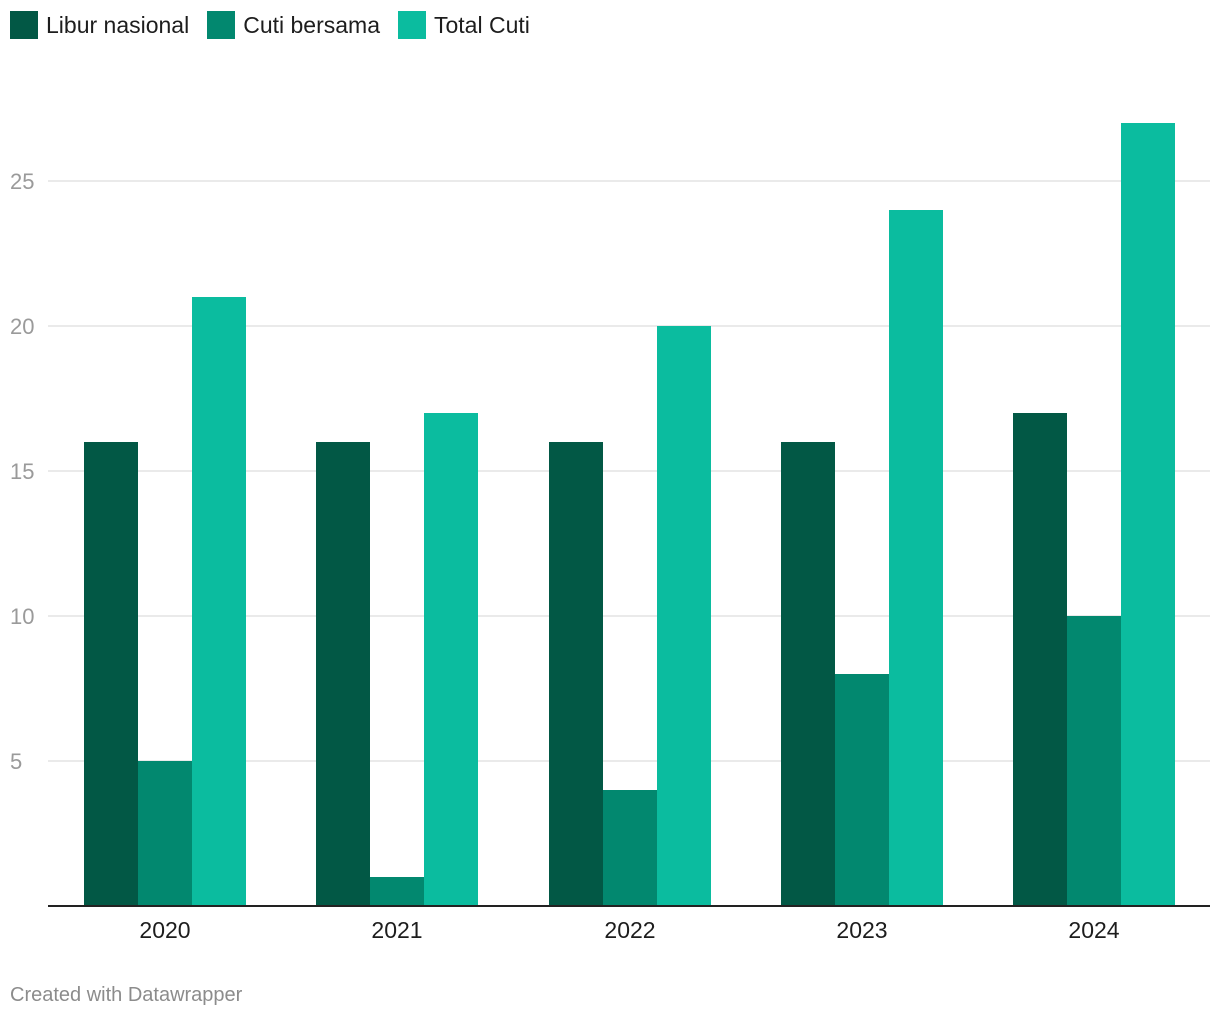  I want to click on legend-swatch-total-cuti, so click(412, 25).